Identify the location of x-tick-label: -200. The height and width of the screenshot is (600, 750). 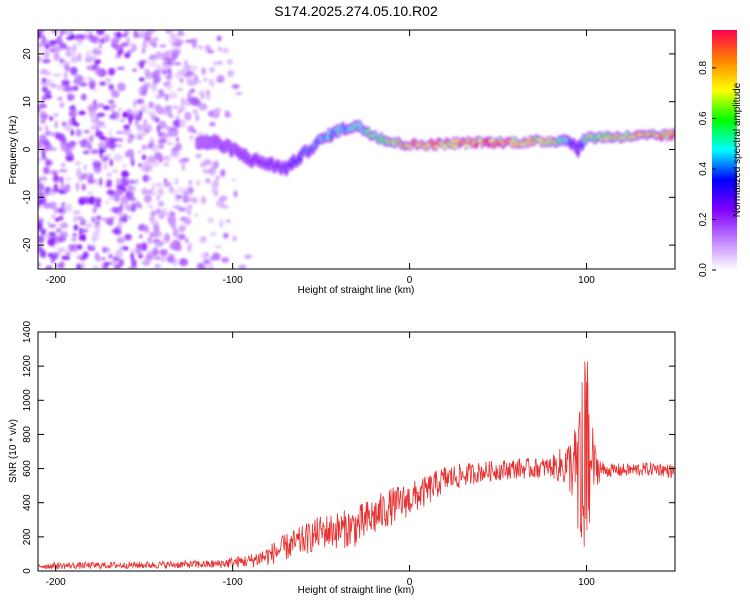
(56, 280).